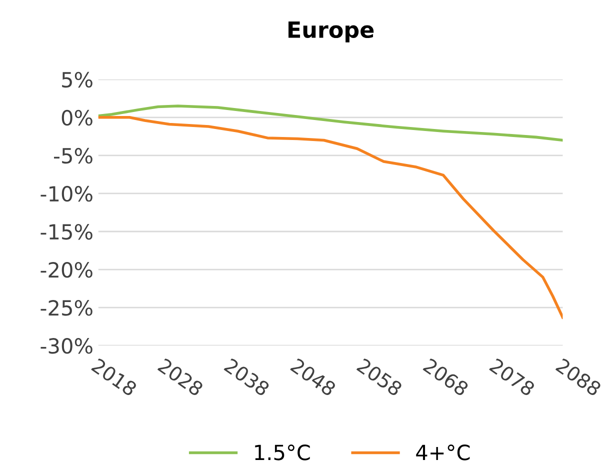  Describe the element at coordinates (66, 346) in the screenshot. I see `y-tick-label: -30%` at that location.